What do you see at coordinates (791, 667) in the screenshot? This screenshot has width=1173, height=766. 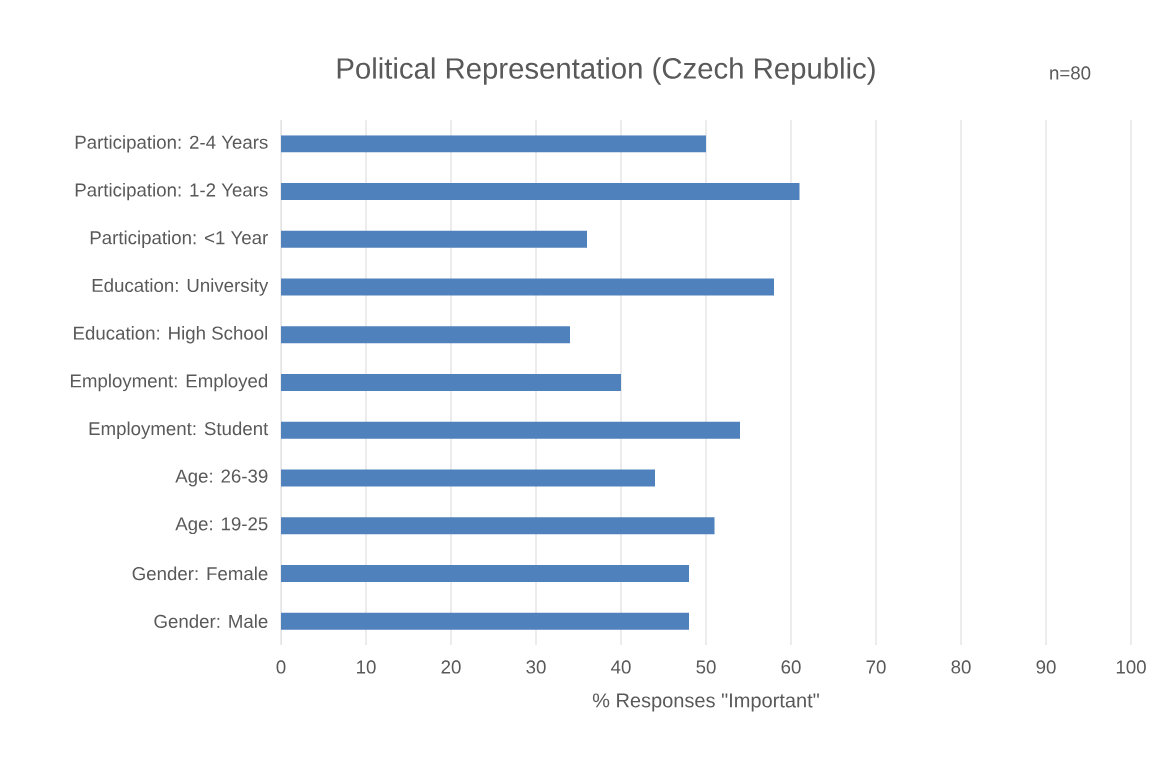 I see `x-tick-label: 60` at bounding box center [791, 667].